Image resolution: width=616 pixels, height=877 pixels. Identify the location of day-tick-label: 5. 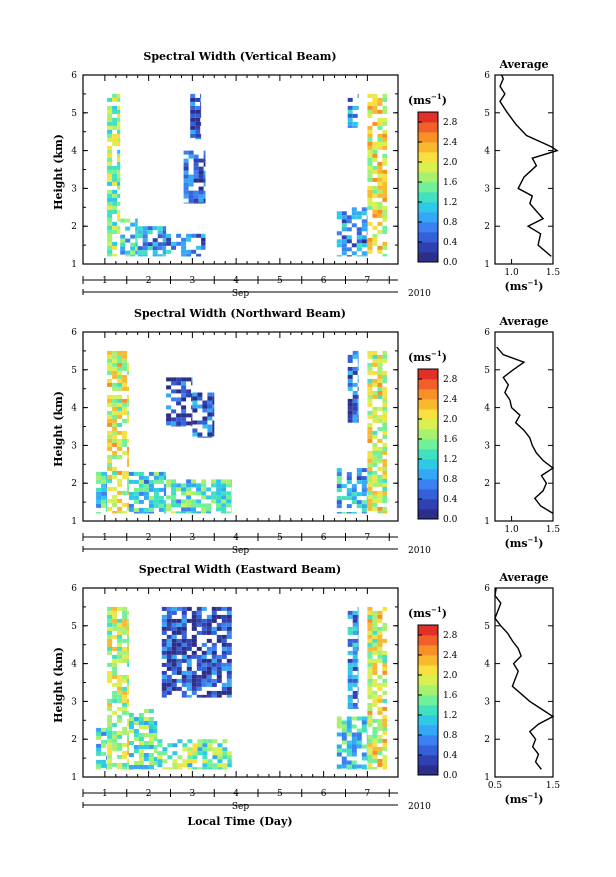
(280, 794).